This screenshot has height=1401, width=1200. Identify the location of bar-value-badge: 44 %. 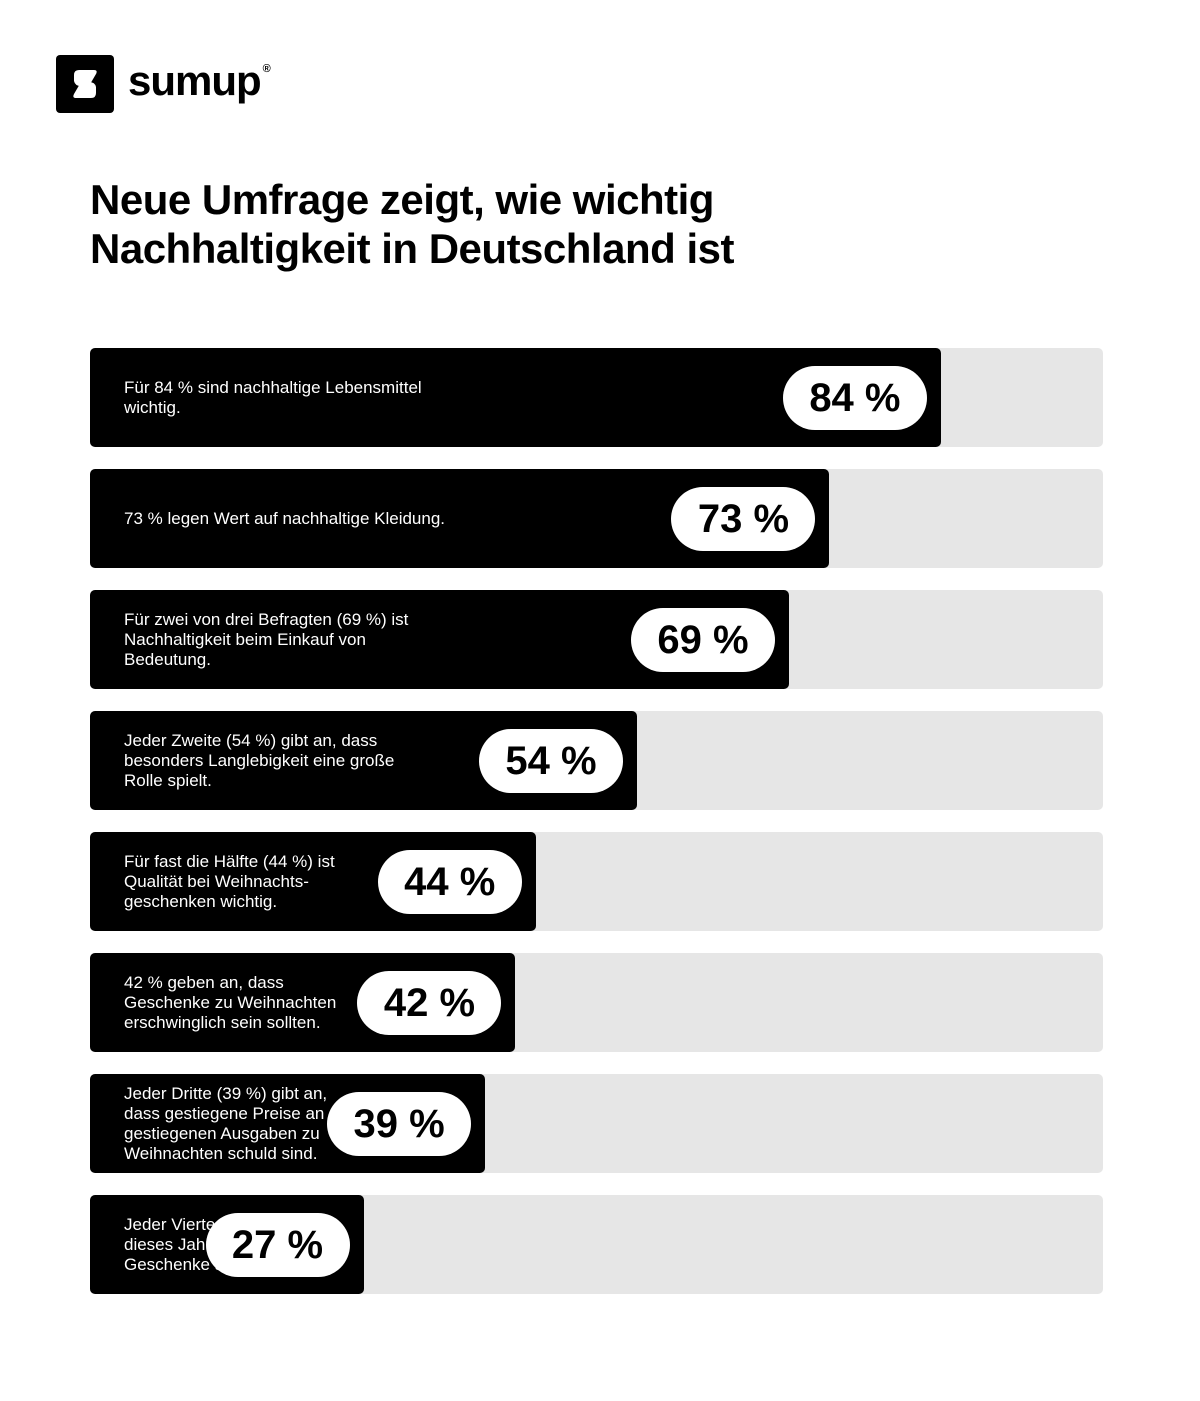
(449, 881).